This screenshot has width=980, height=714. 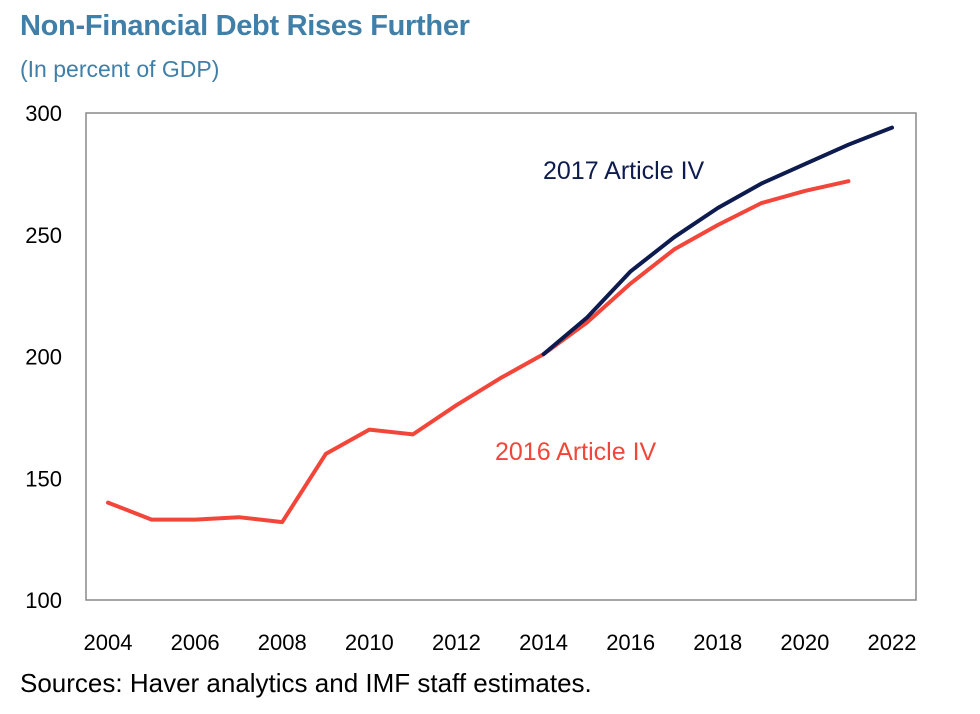 What do you see at coordinates (543, 642) in the screenshot?
I see `x-tick-label: 2014` at bounding box center [543, 642].